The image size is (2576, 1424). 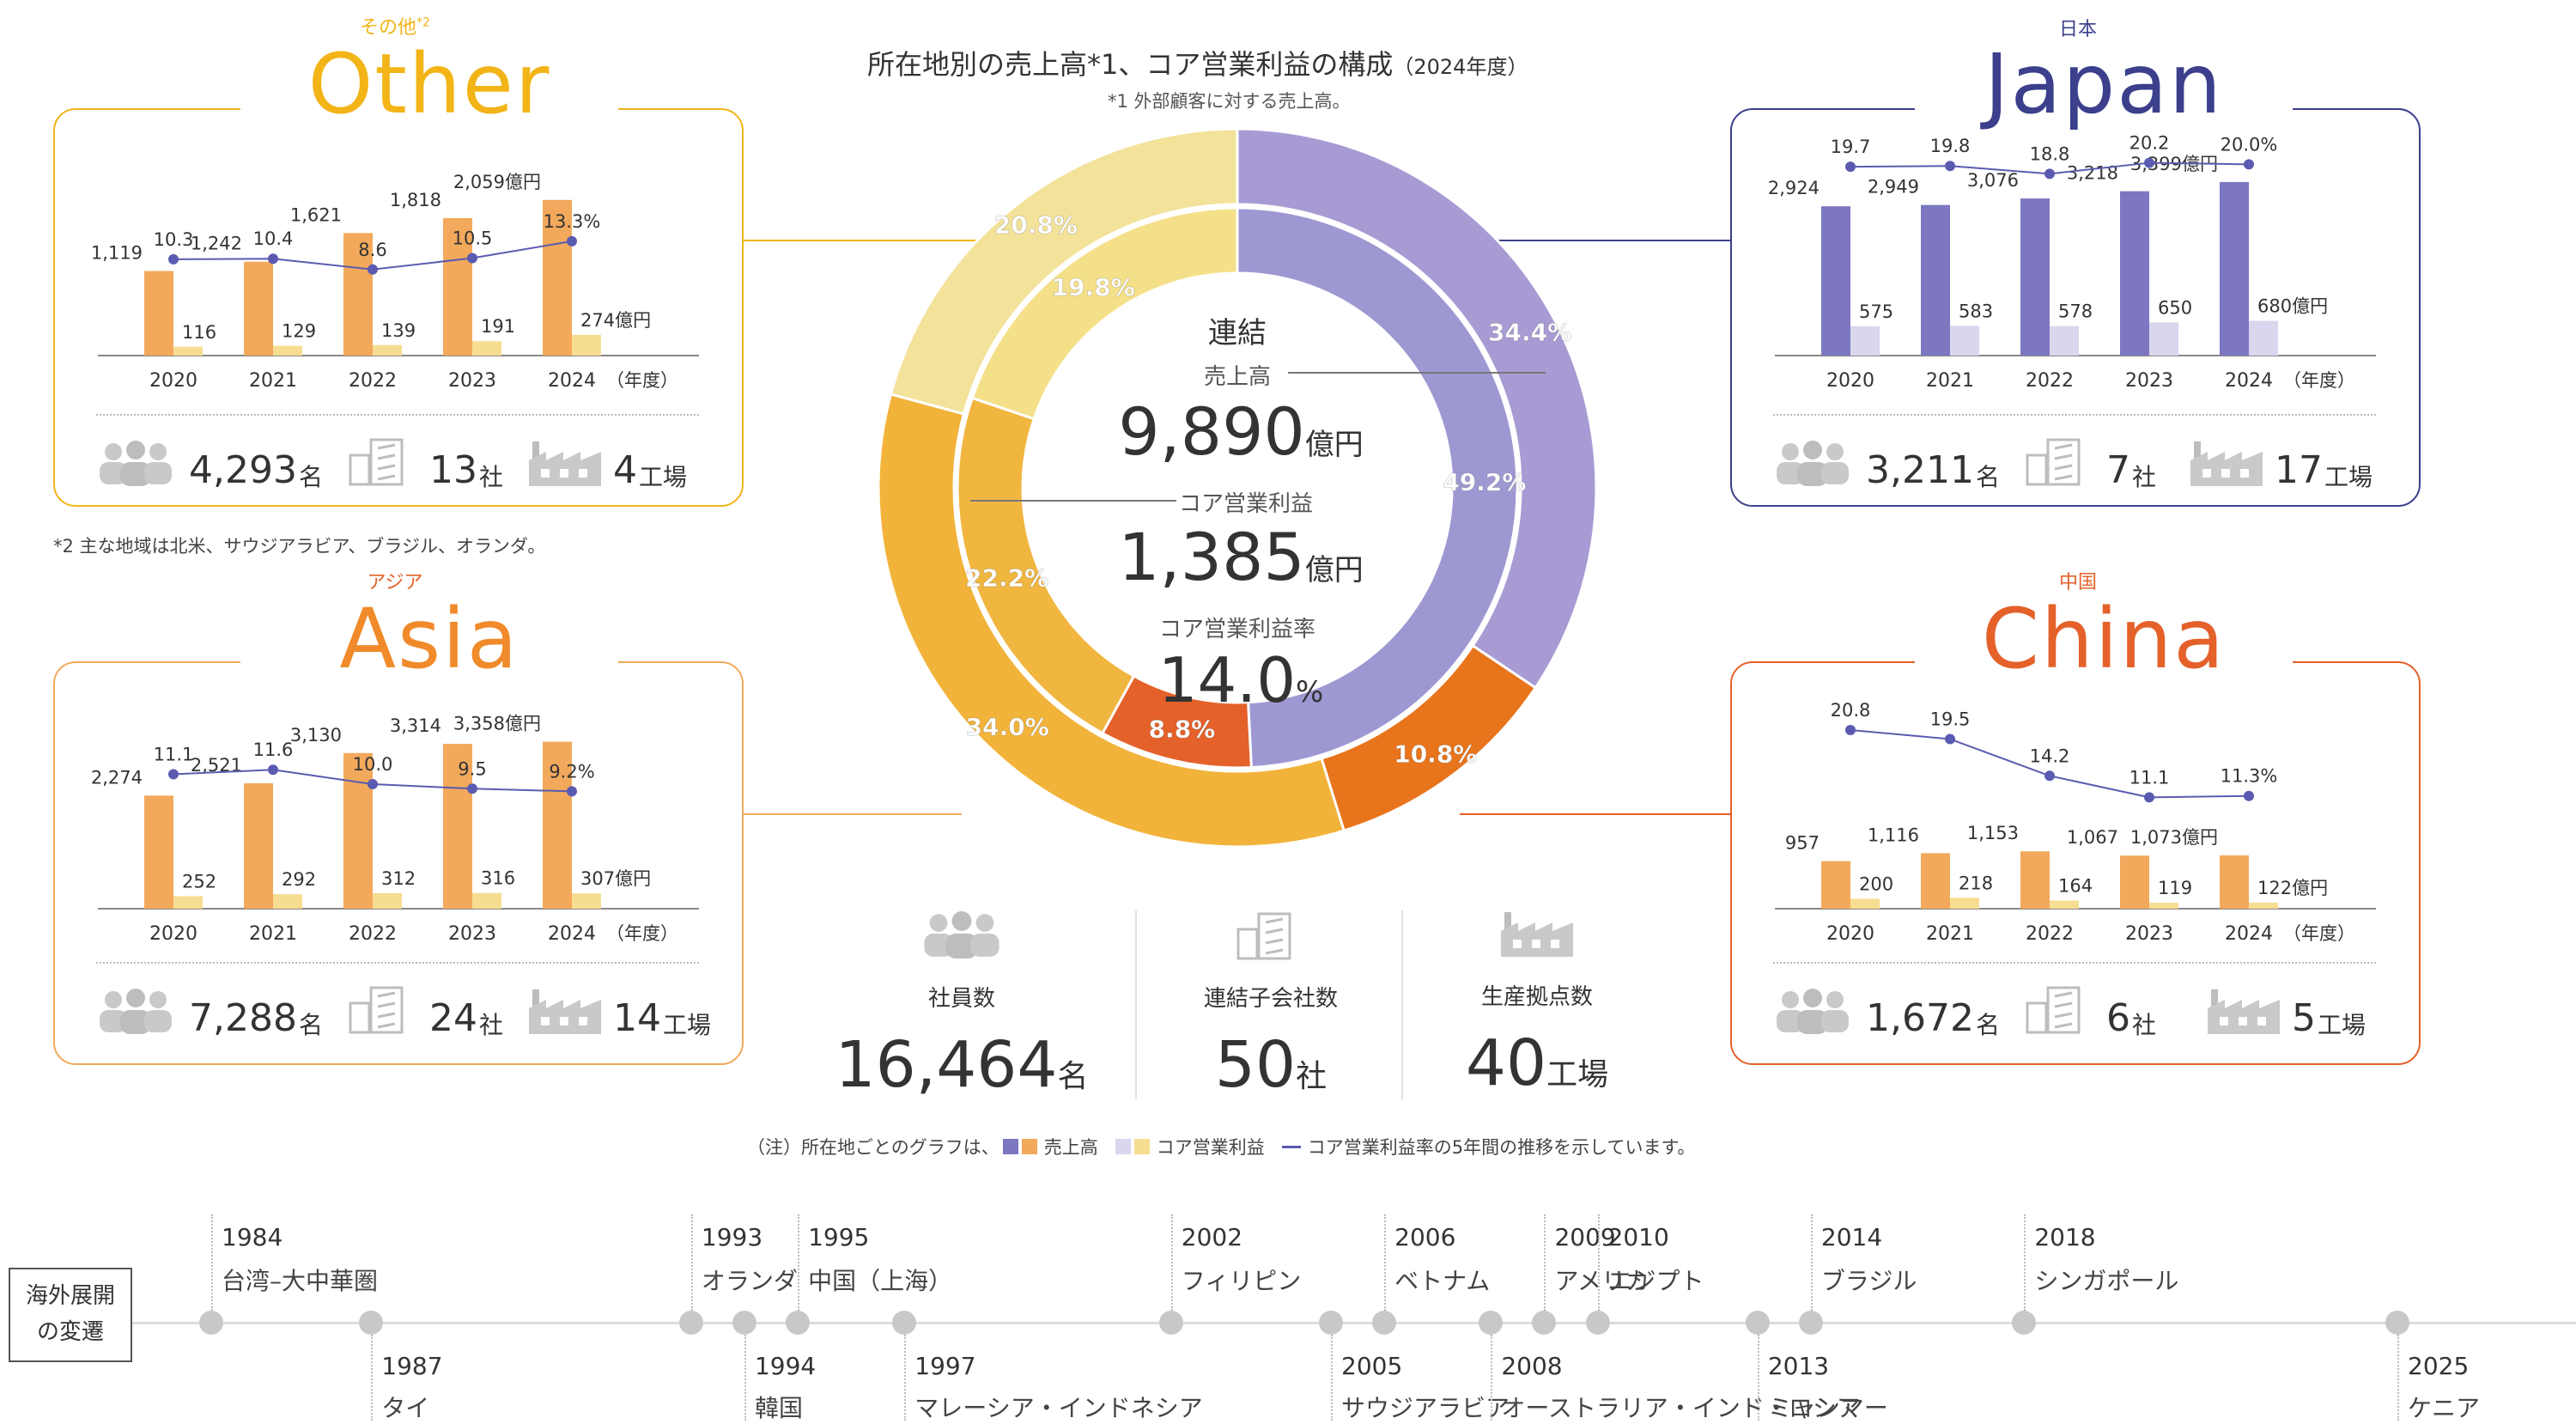 I want to click on center-sales: 9,890億円, so click(x=1241, y=432).